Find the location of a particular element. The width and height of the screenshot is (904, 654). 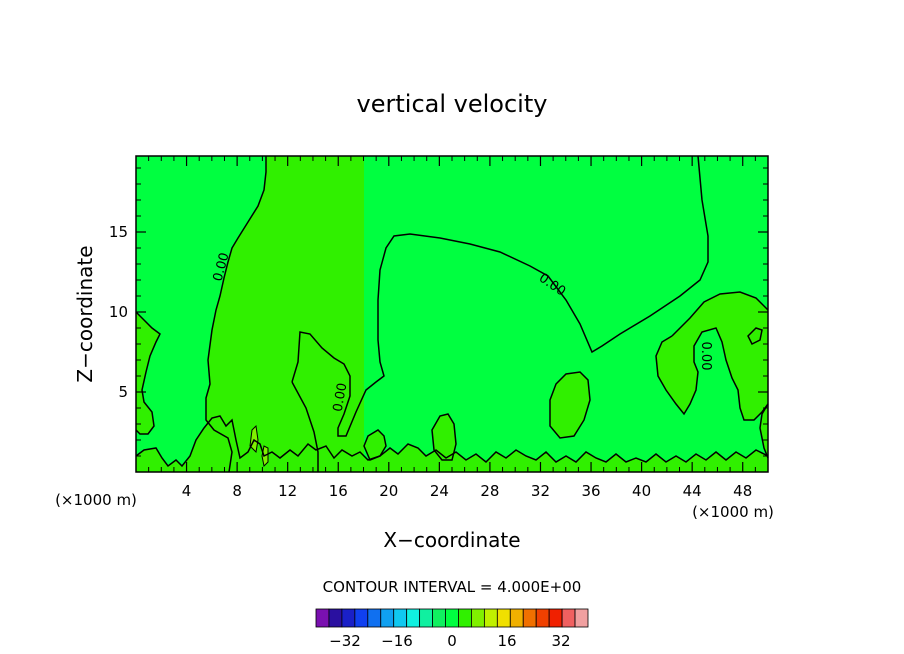

x-unit-left: (×1000 m) is located at coordinates (96, 500).